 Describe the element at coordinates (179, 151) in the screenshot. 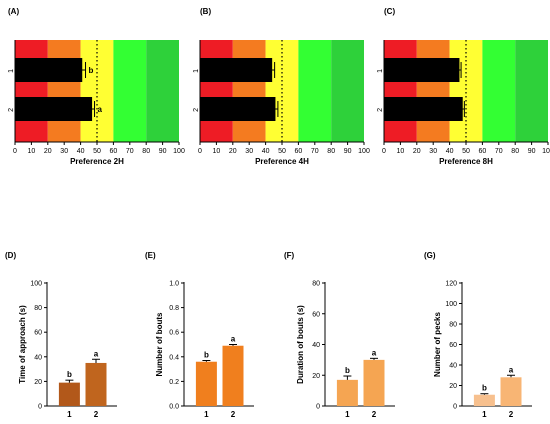

I see `chart-a-xtick-100: 100` at that location.